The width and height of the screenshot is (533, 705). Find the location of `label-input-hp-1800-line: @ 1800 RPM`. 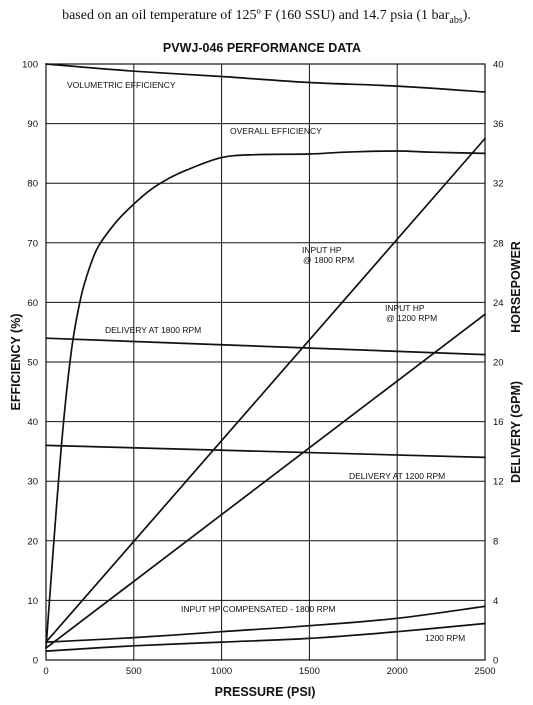

label-input-hp-1800-line: @ 1800 RPM is located at coordinates (328, 260).